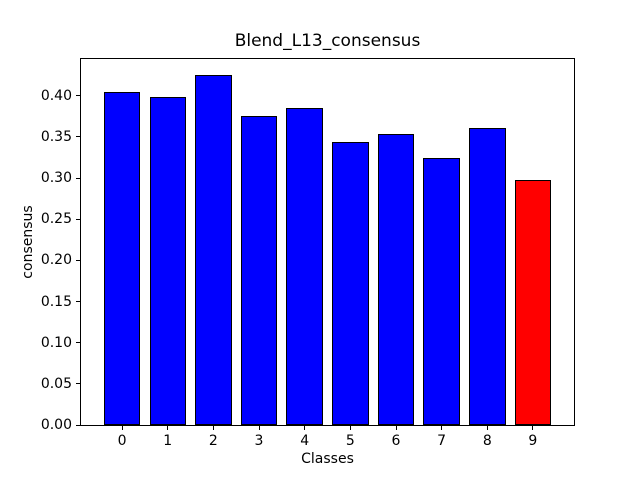 The image size is (640, 480). Describe the element at coordinates (327, 459) in the screenshot. I see `x-axis-label: Classes` at that location.